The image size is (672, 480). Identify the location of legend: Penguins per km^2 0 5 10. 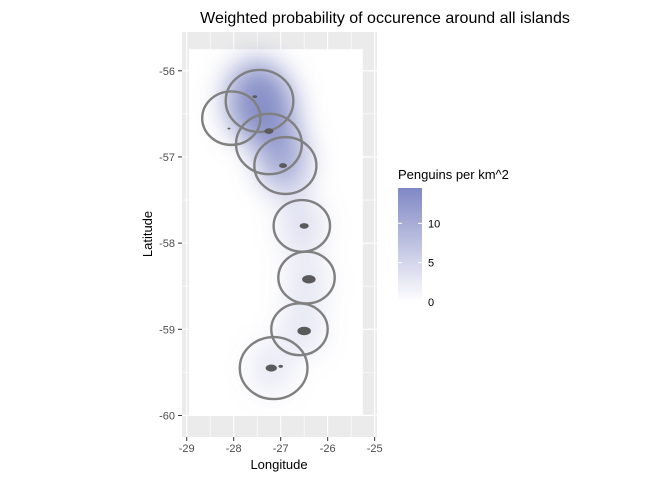
(453, 238).